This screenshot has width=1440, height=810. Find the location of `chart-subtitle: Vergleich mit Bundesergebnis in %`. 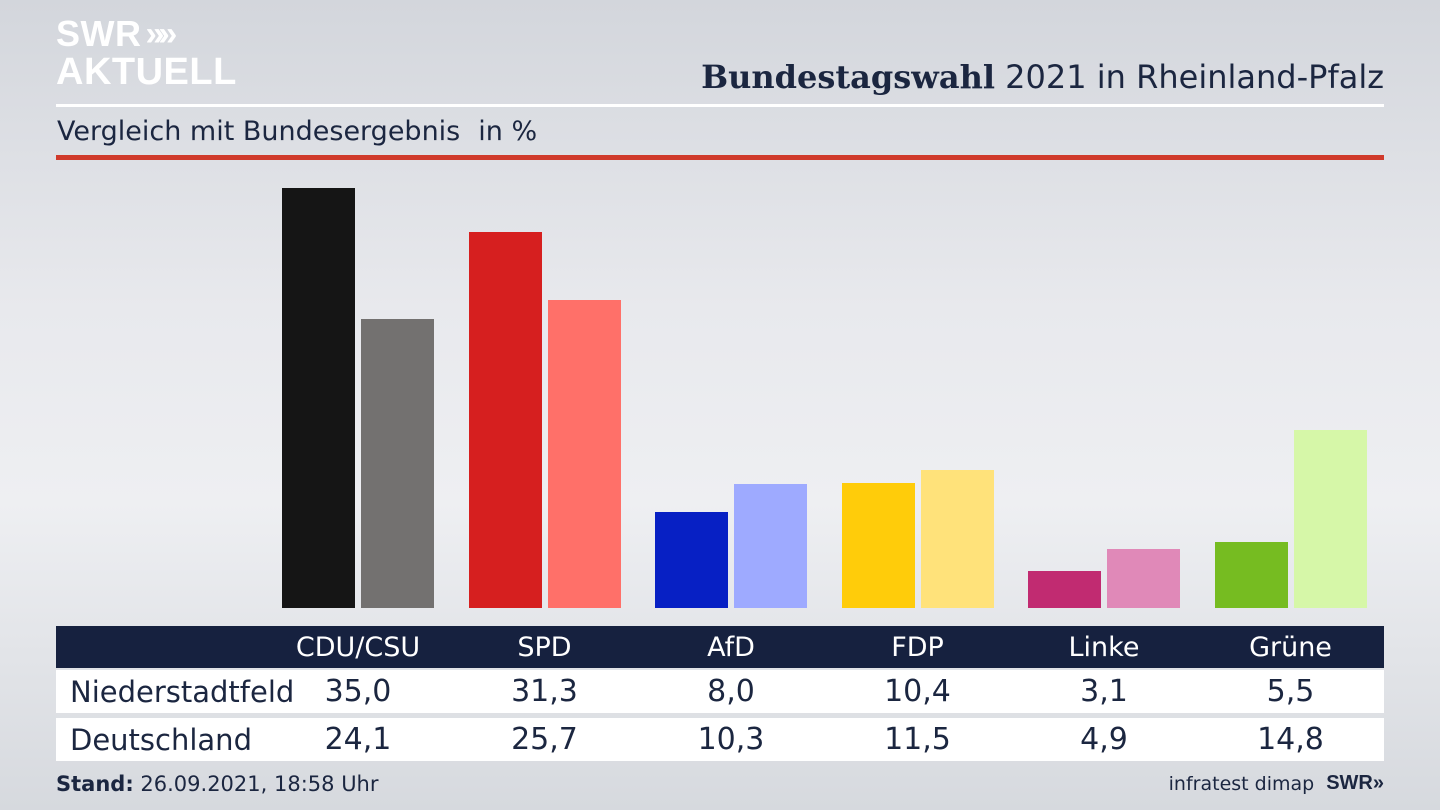

chart-subtitle: Vergleich mit Bundesergebnis in % is located at coordinates (297, 131).